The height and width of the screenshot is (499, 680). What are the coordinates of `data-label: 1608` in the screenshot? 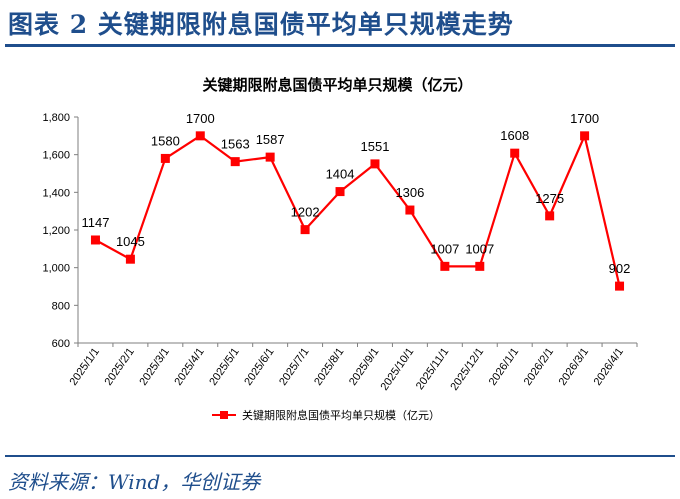 It's located at (514, 135).